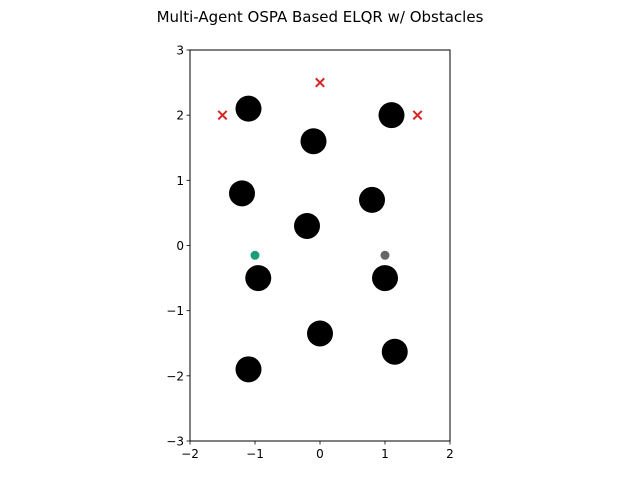 This screenshot has width=640, height=480. Describe the element at coordinates (175, 311) in the screenshot. I see `y-tick-label: −1` at that location.